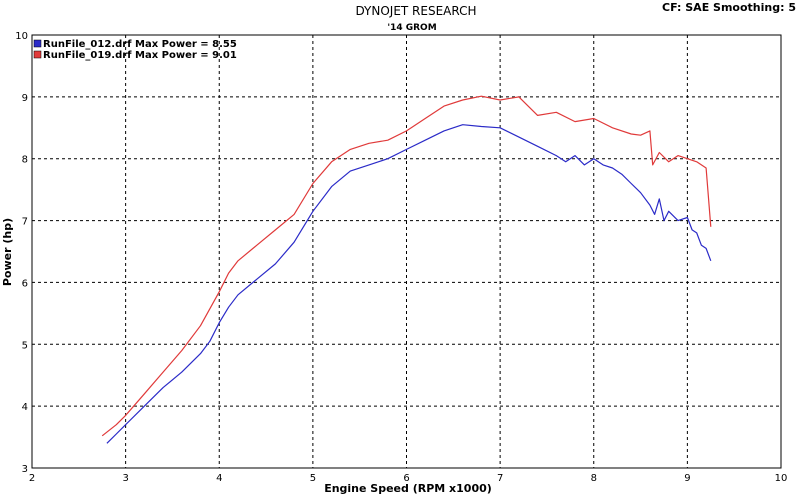  I want to click on y-tick-label: 10, so click(21, 36).